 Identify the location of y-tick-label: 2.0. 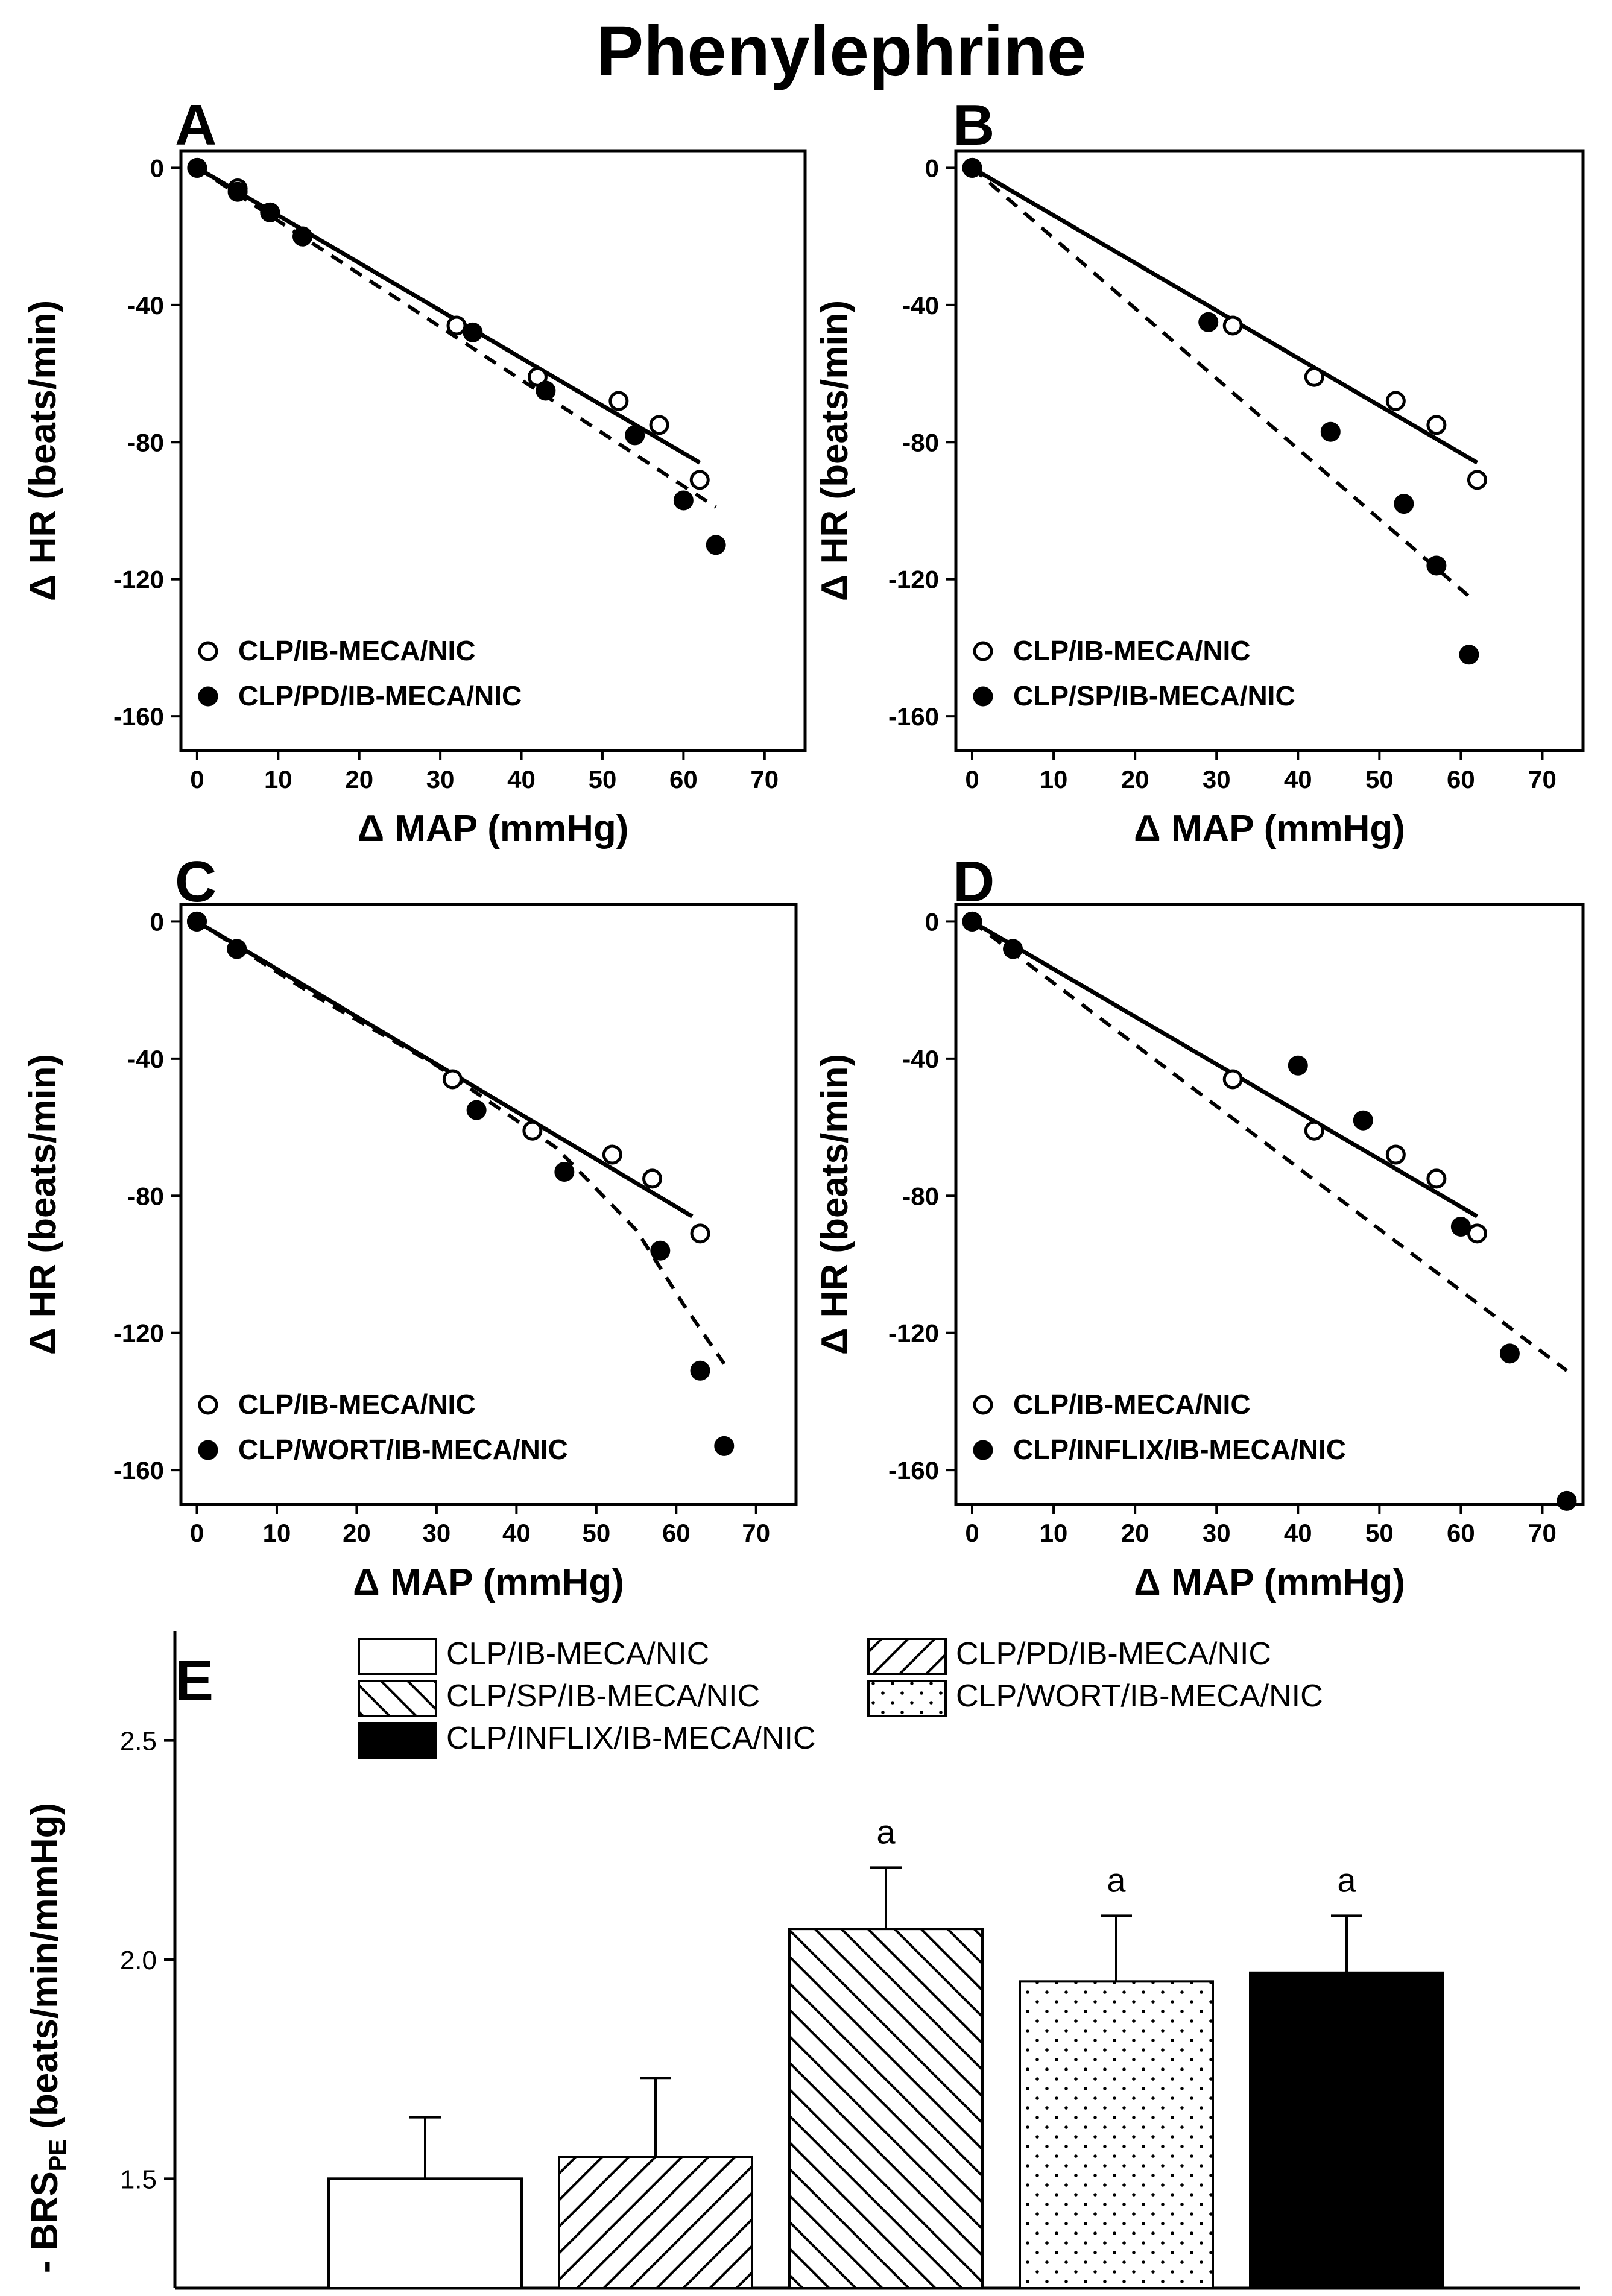
(138, 1960).